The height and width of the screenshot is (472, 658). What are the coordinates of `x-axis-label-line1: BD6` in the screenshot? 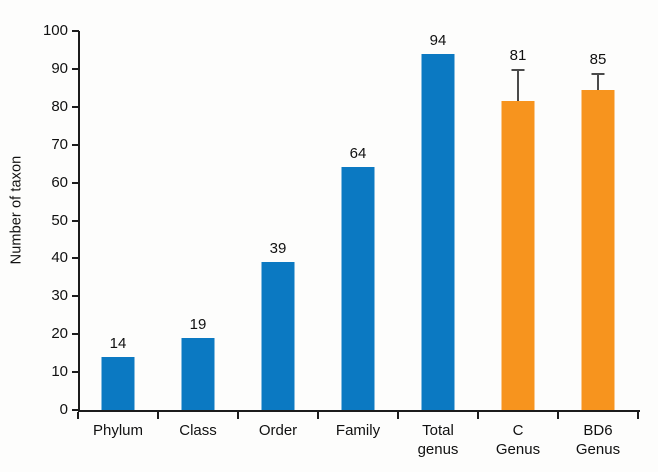 It's located at (598, 430).